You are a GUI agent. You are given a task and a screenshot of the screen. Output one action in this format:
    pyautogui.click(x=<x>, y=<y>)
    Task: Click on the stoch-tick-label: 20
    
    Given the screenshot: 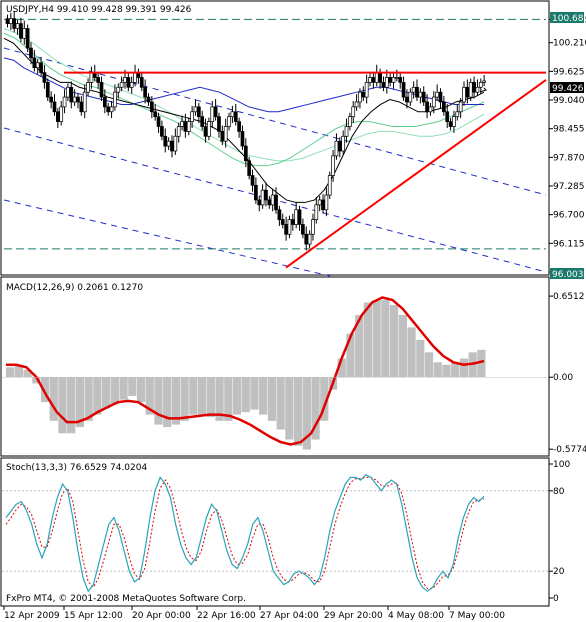 What is the action you would take?
    pyautogui.click(x=559, y=572)
    